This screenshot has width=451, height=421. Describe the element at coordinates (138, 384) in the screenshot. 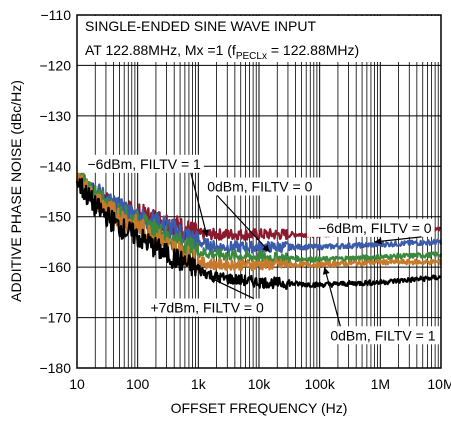

I see `x-tick-label: 100` at that location.